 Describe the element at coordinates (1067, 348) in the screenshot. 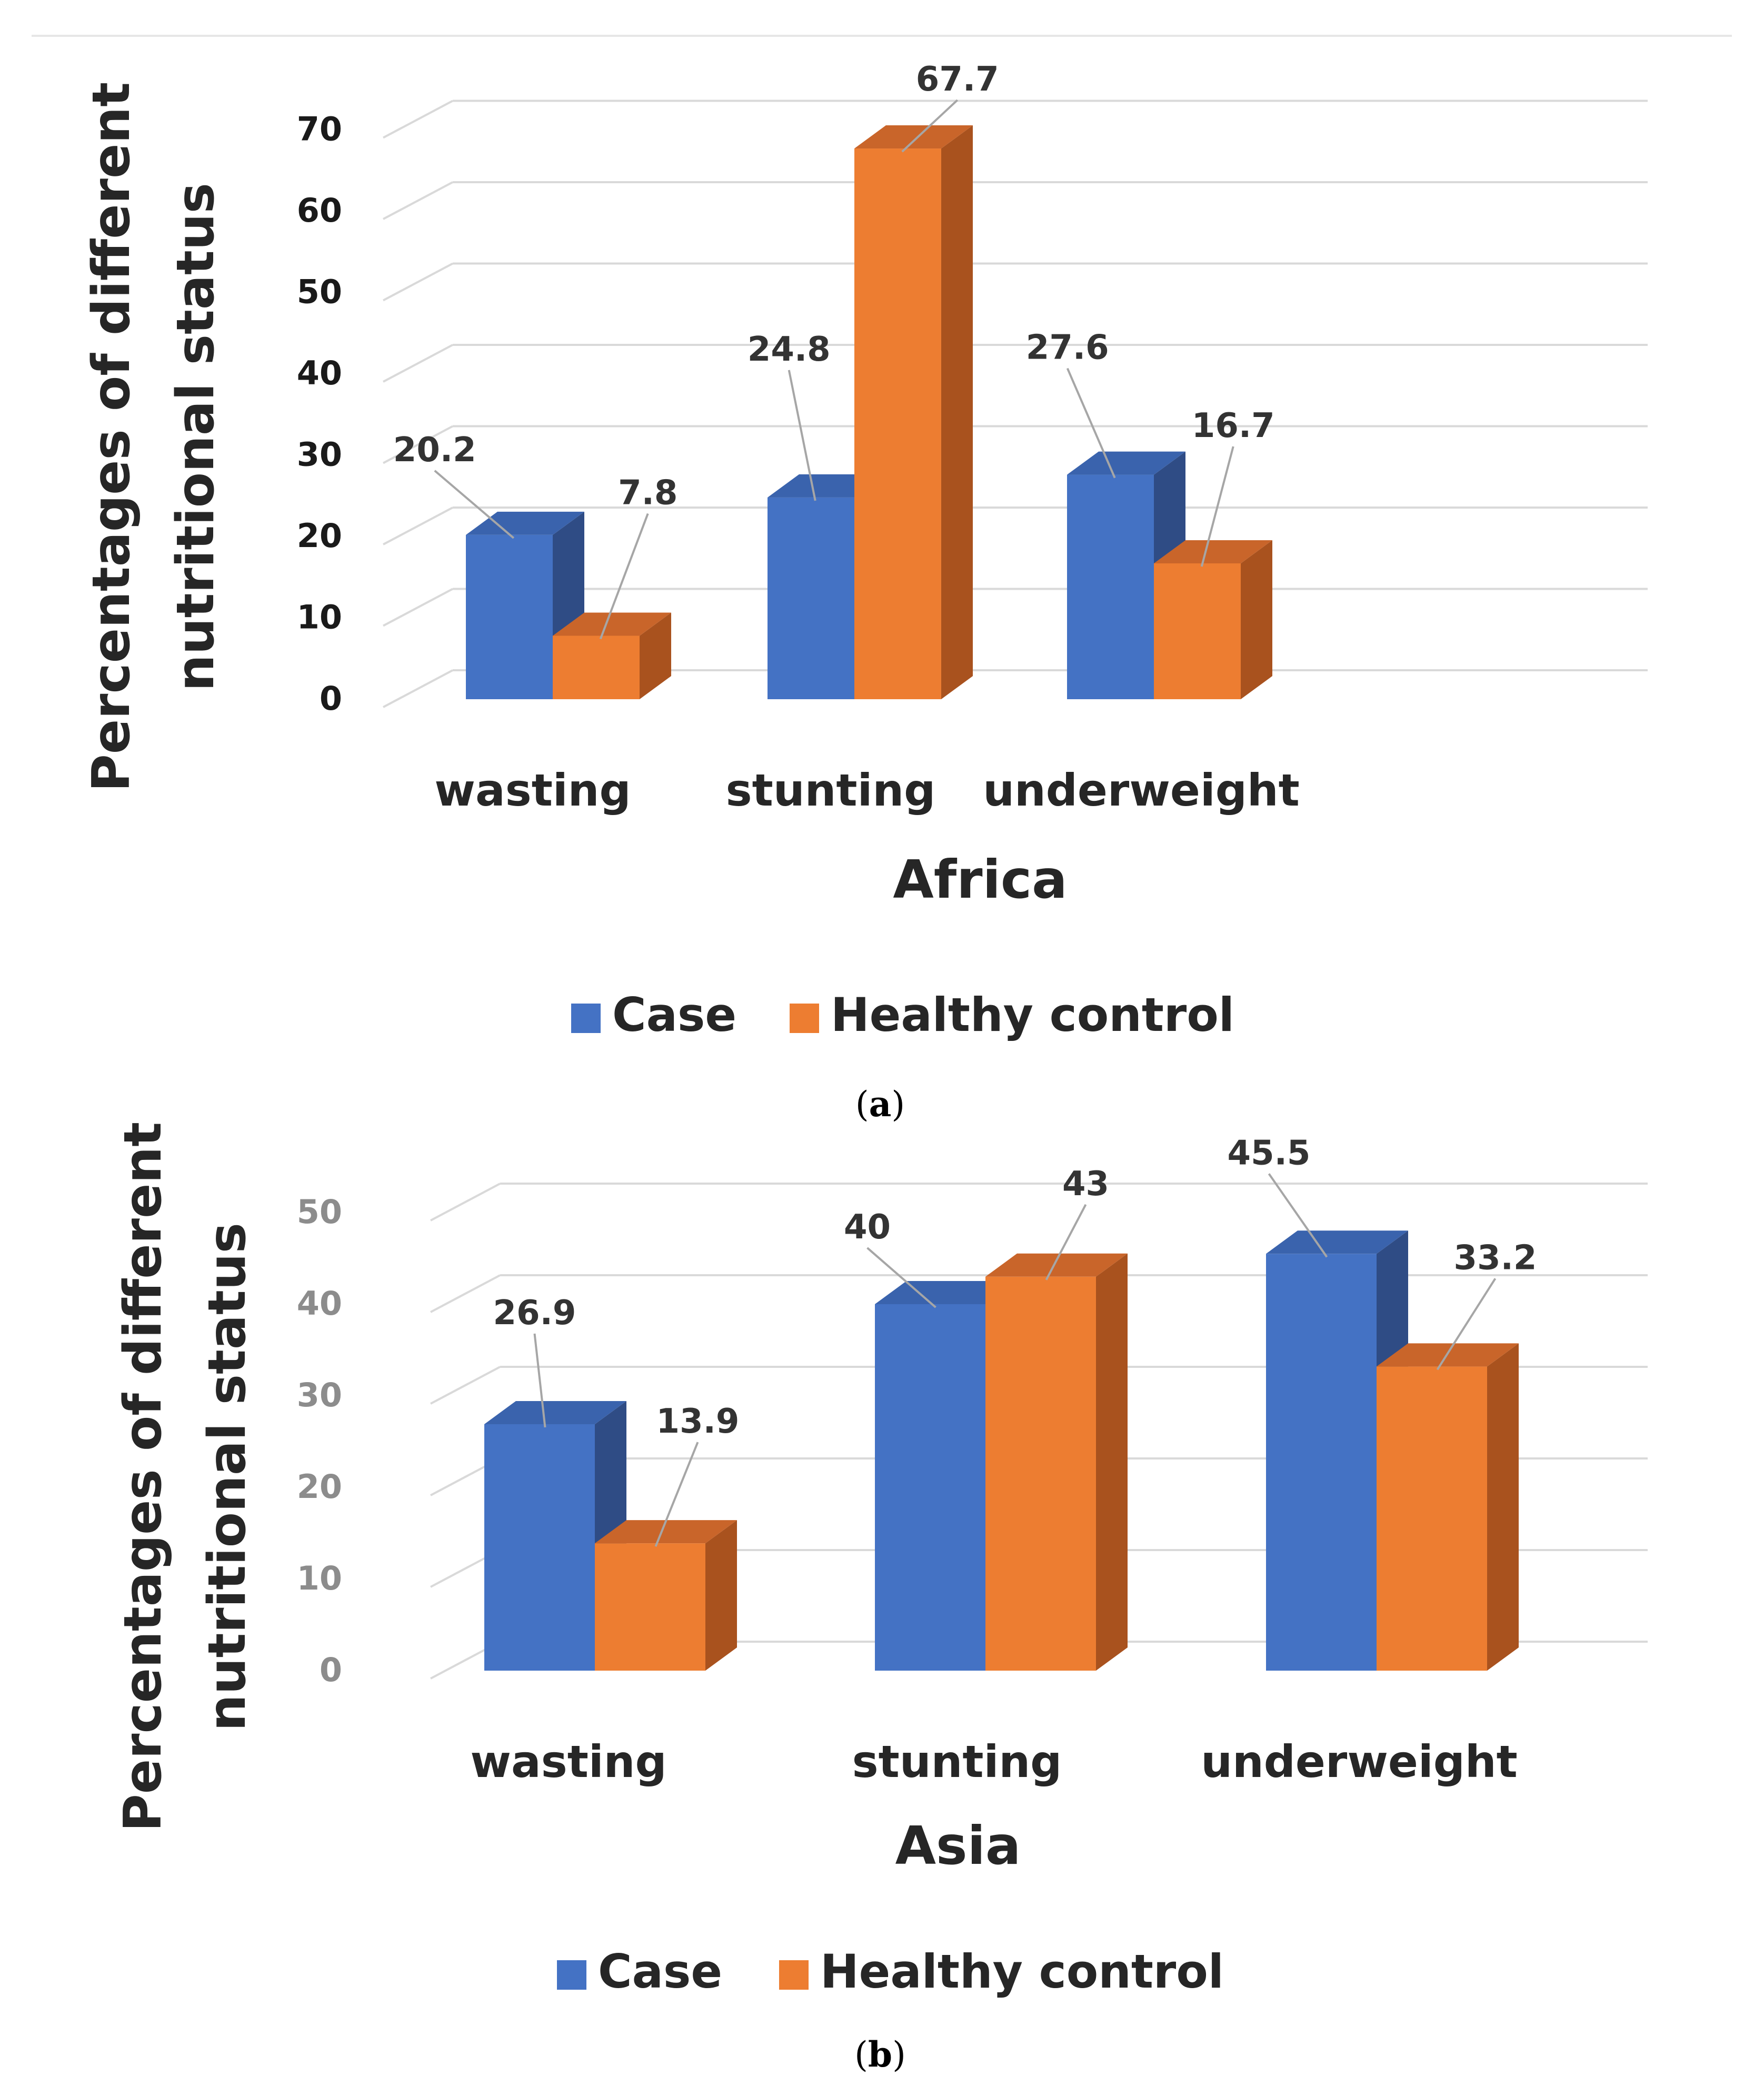

I see `data-label: 27.6` at that location.